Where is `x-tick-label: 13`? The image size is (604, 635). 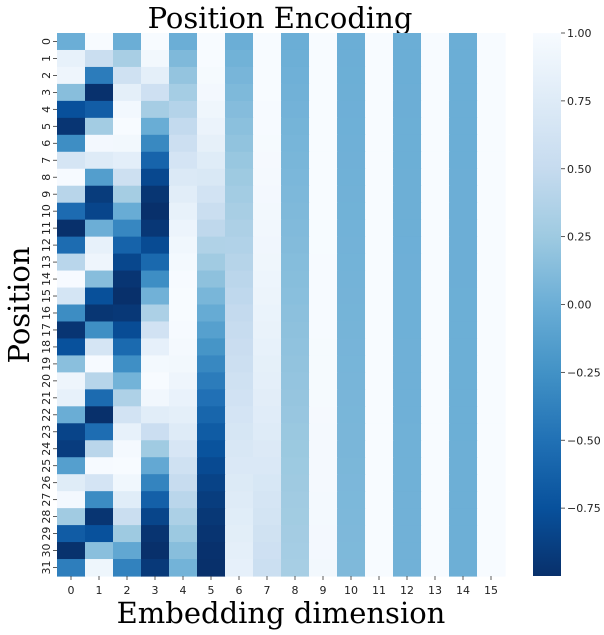
x-tick-label: 13 is located at coordinates (435, 590).